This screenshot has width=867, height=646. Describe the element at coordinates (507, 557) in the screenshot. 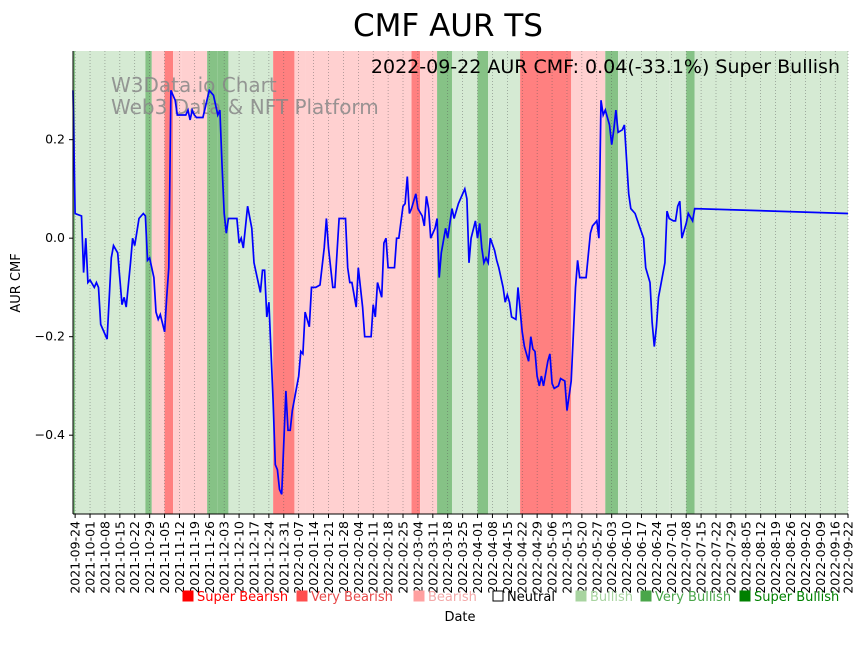

I see `x-tick-label: 2022-04-15` at that location.